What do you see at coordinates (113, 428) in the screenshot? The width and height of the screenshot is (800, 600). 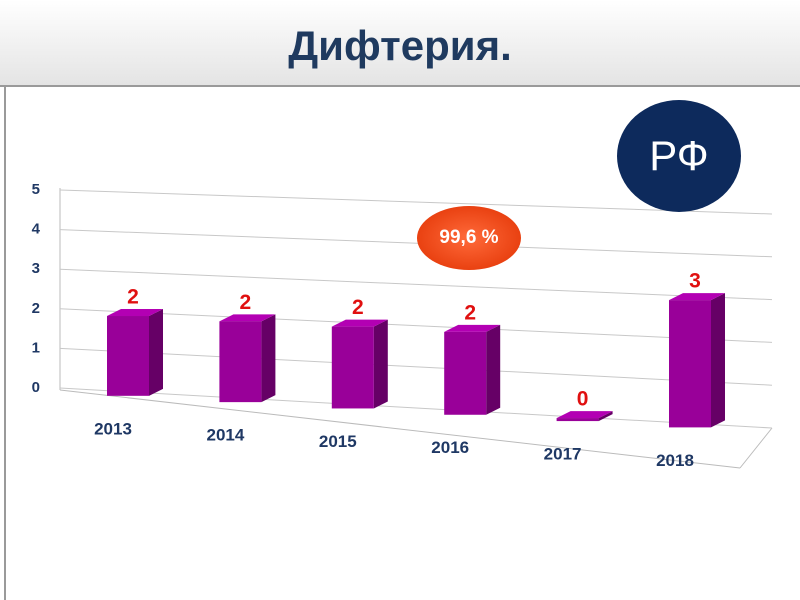 I see `x-tick-label: 2013` at bounding box center [113, 428].